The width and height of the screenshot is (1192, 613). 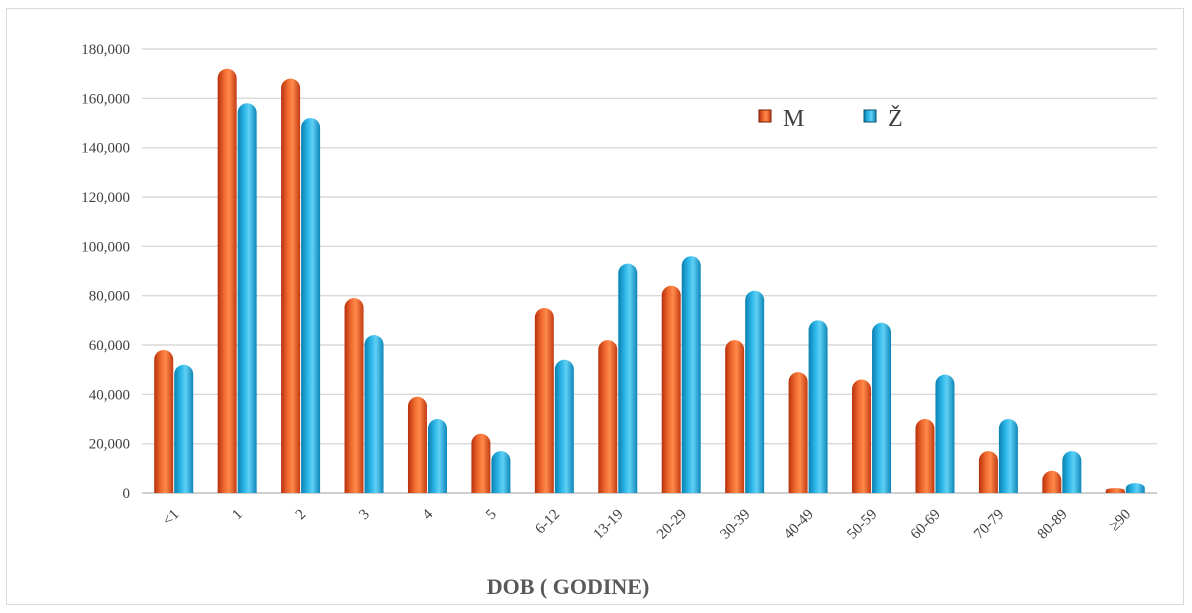 I want to click on legend-swatch-m, so click(x=765, y=116).